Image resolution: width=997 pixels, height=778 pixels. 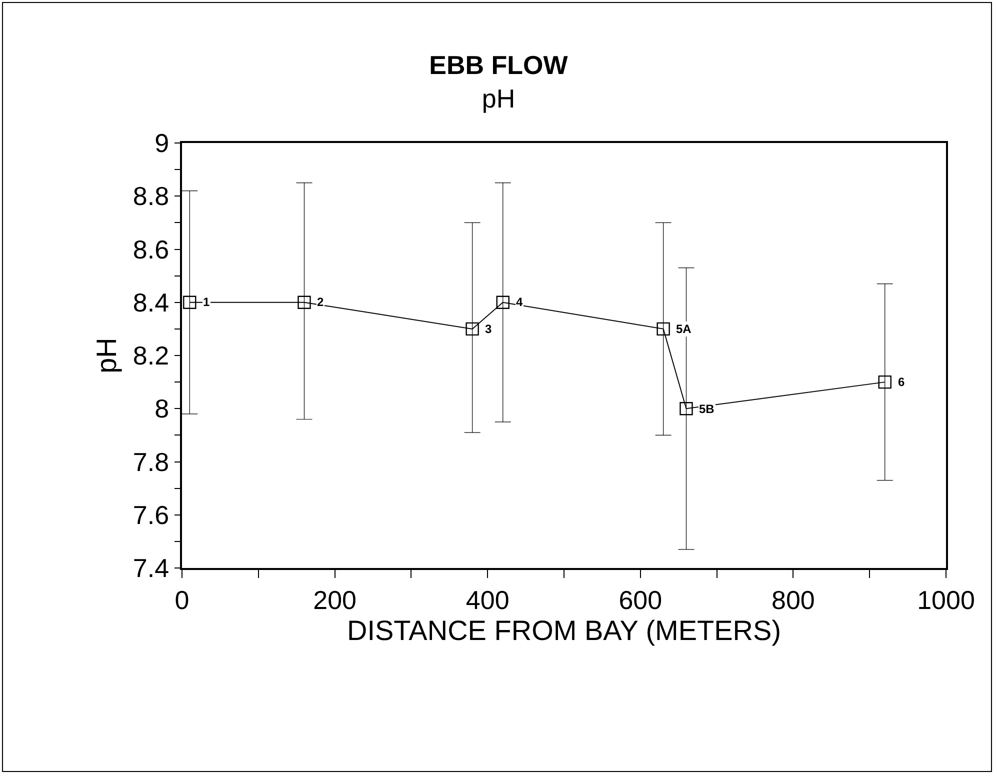 I want to click on annotation: 6, so click(x=901, y=382).